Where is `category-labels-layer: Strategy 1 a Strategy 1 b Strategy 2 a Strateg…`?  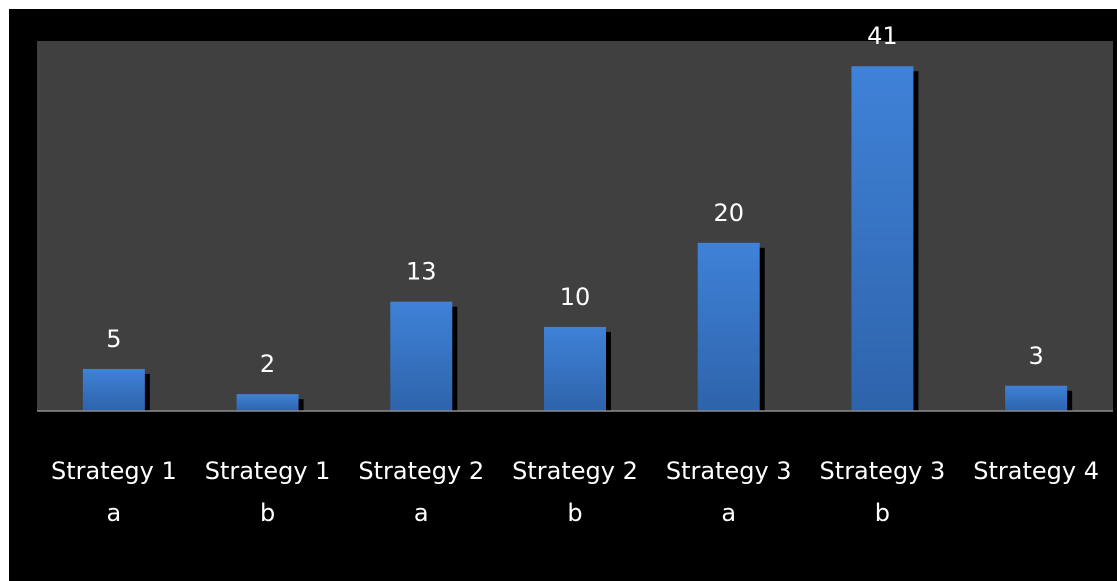 category-labels-layer: Strategy 1 a Strategy 1 b Strategy 2 a Strateg… is located at coordinates (575, 492).